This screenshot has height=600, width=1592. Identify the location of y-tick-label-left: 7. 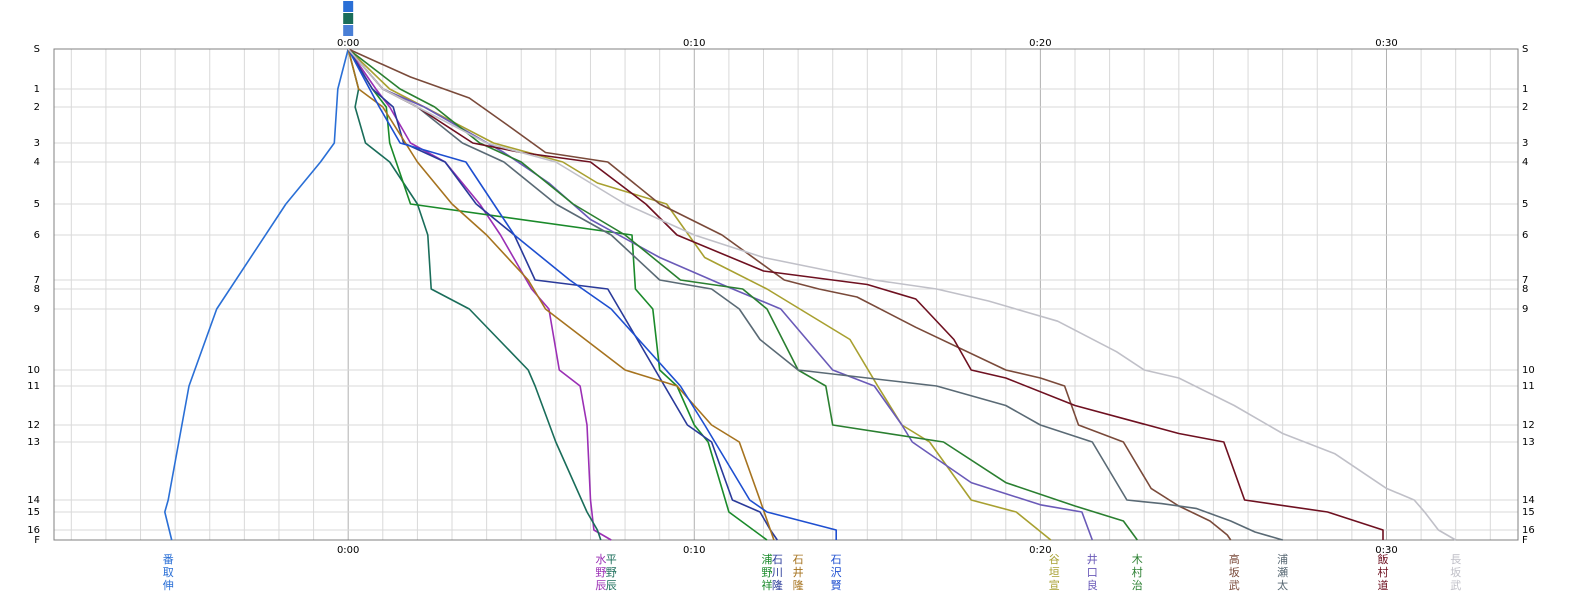
(37, 280).